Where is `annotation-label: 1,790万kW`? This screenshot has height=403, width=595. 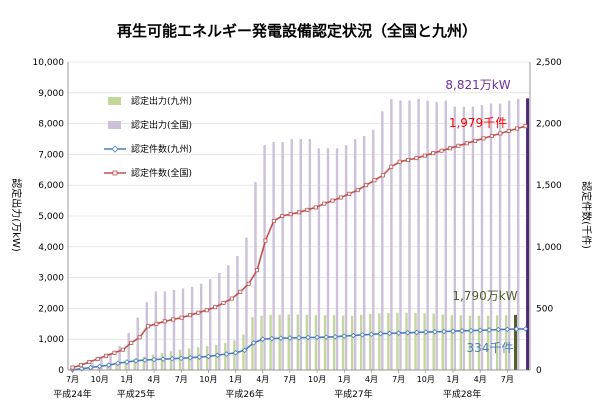 annotation-label: 1,790万kW is located at coordinates (484, 296).